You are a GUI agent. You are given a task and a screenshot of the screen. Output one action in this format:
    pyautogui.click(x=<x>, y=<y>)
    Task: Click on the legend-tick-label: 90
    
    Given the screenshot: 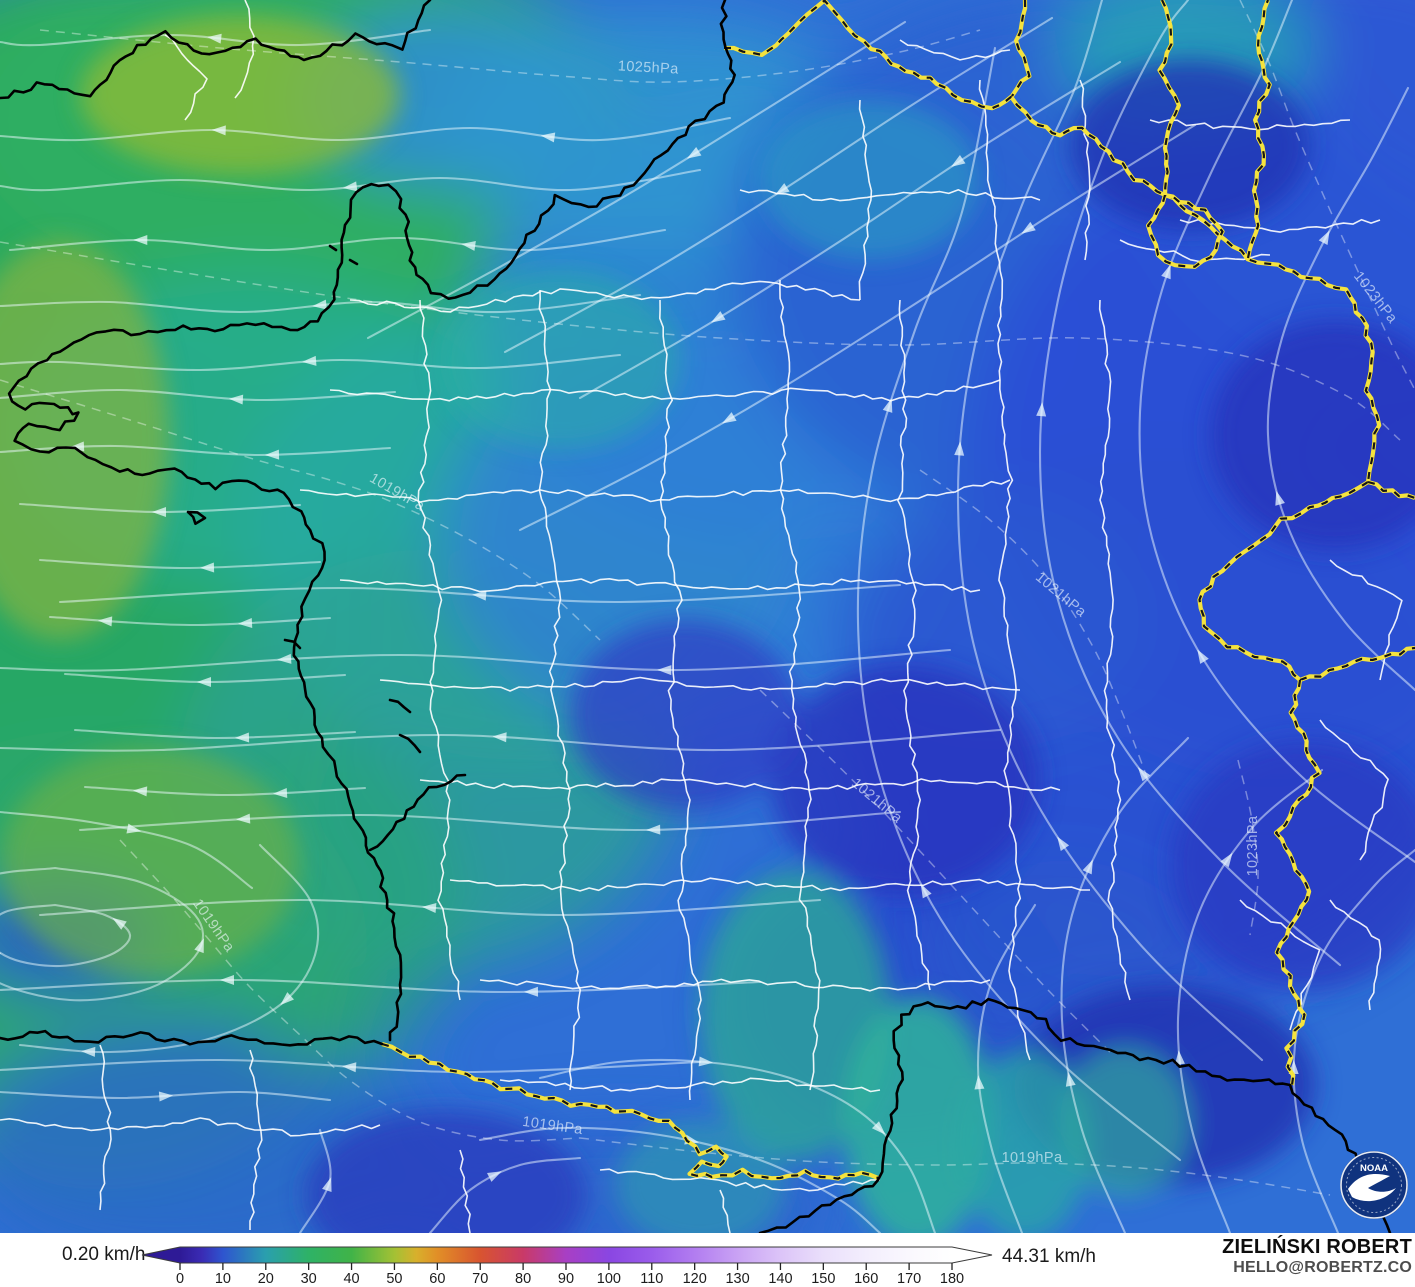 What is the action you would take?
    pyautogui.click(x=566, y=1279)
    